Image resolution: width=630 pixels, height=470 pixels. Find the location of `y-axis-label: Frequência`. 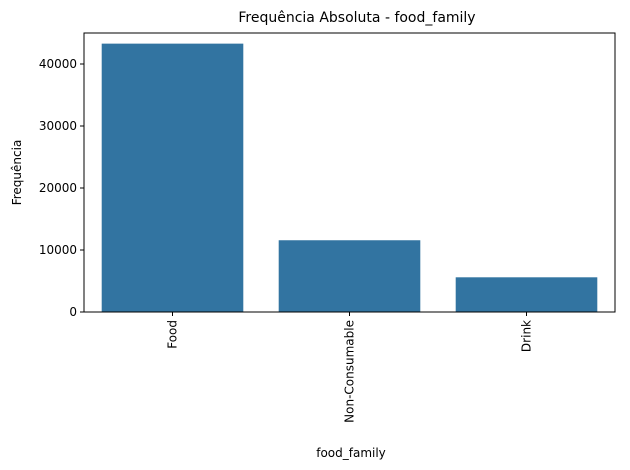

y-axis-label: Frequência is located at coordinates (17, 173).